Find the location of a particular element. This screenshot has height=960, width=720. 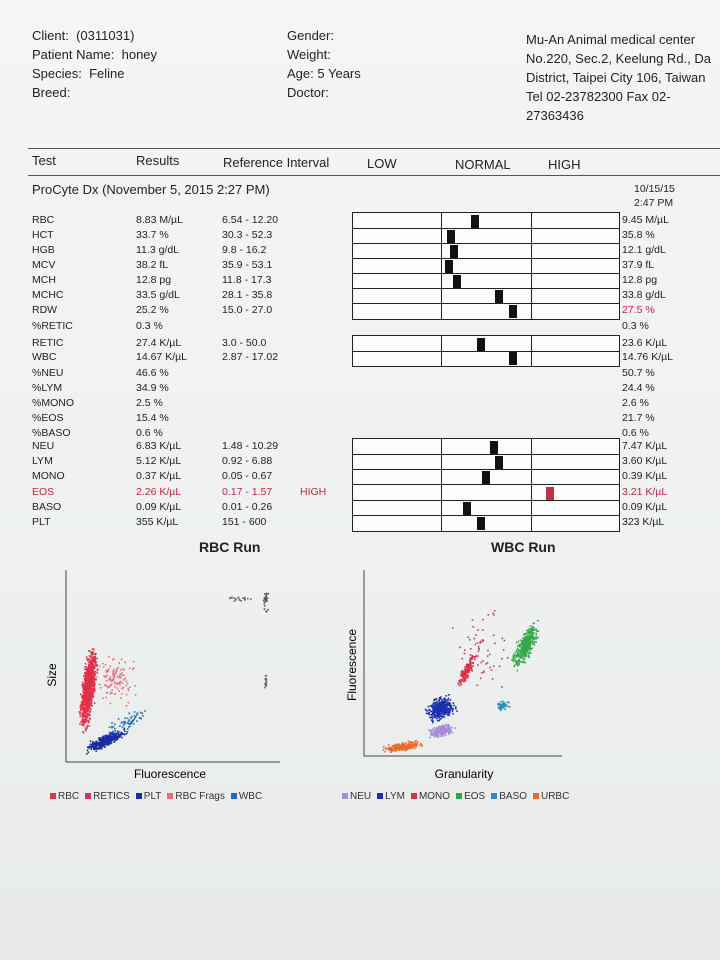

previous-value: 33.8 g/dL is located at coordinates (644, 295).